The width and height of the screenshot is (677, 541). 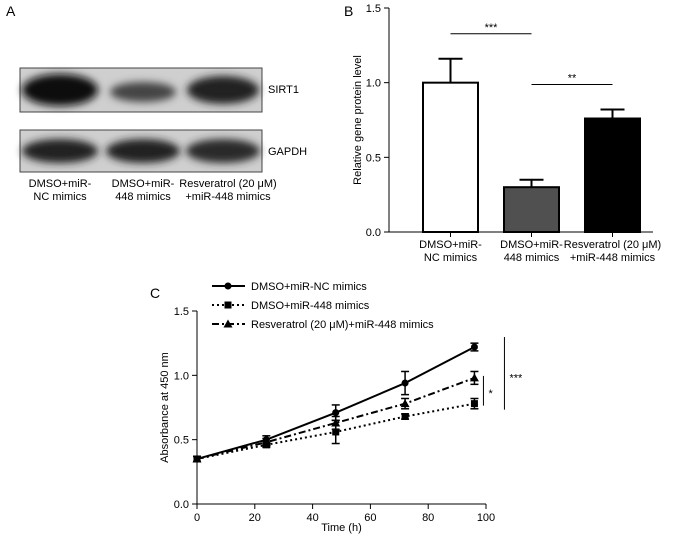 I want to click on band-label: GAPDH, so click(x=287, y=152).